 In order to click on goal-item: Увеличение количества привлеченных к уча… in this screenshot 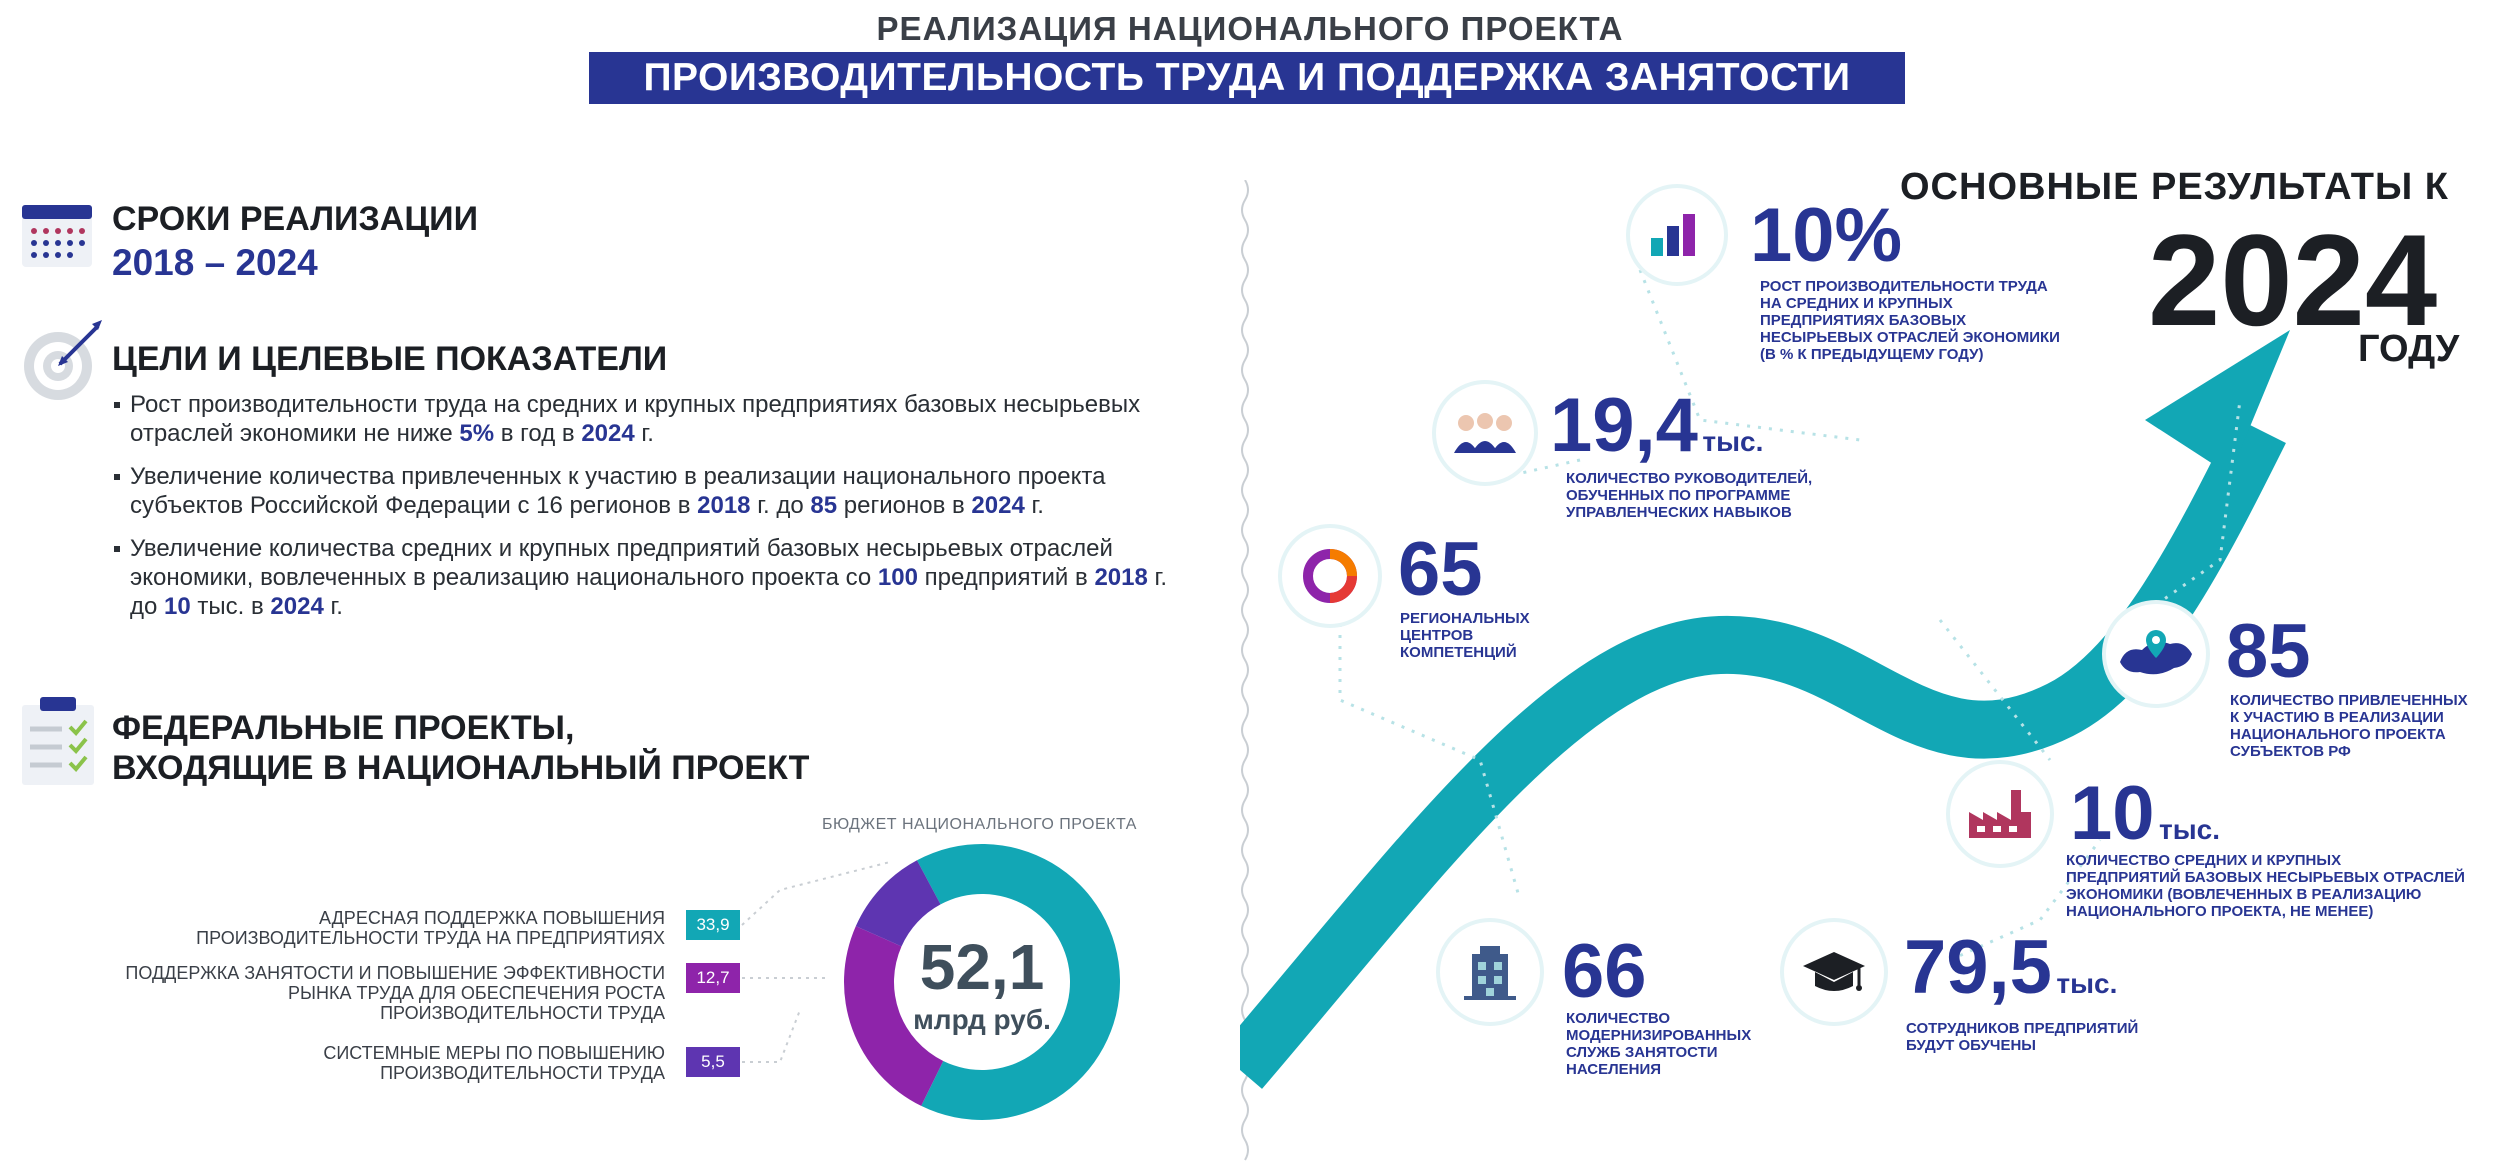, I will do `click(644, 491)`.